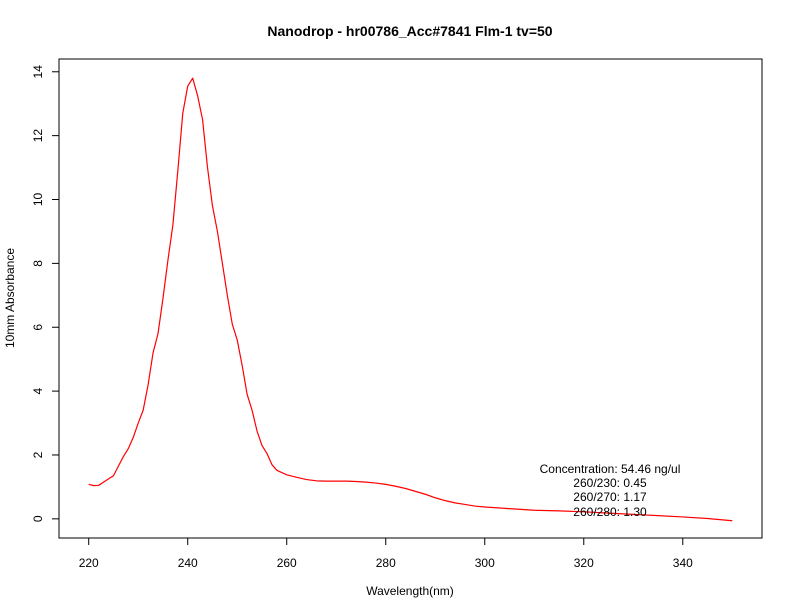 This screenshot has width=792, height=612. I want to click on x-tick-label: 320, so click(584, 563).